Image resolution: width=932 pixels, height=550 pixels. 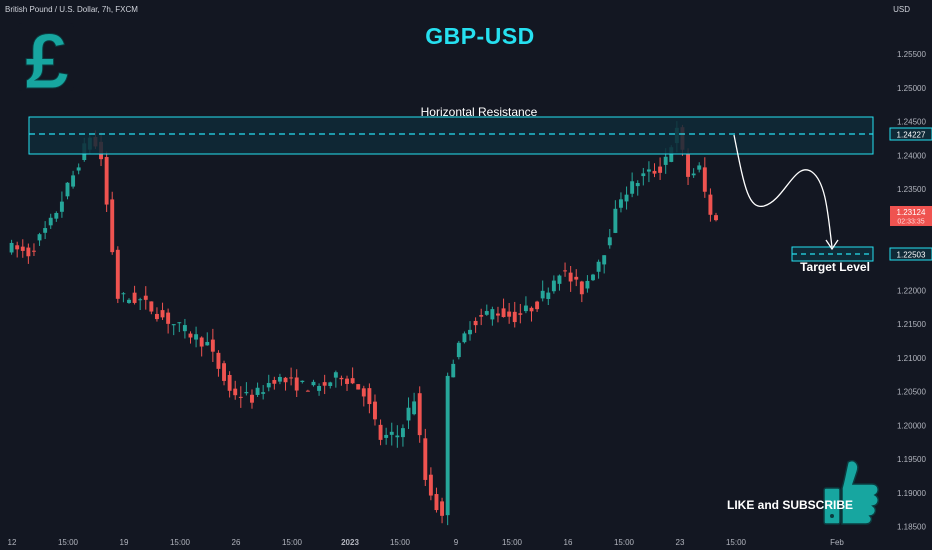 I want to click on bar-countdown: 02:33:35, so click(x=910, y=222).